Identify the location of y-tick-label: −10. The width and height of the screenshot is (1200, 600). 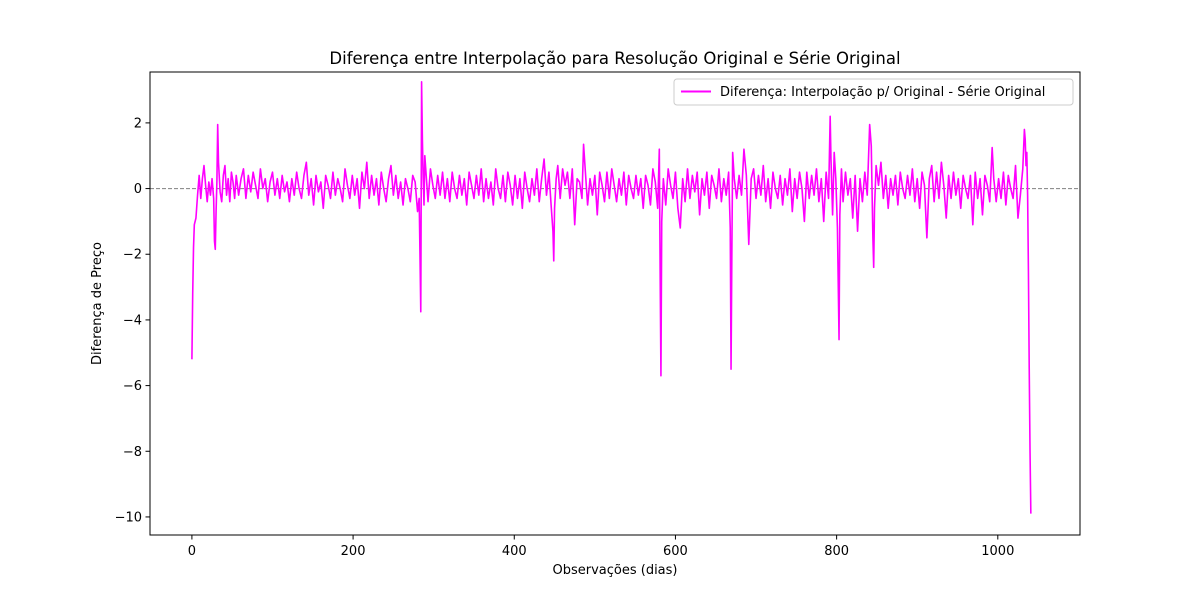
(128, 517).